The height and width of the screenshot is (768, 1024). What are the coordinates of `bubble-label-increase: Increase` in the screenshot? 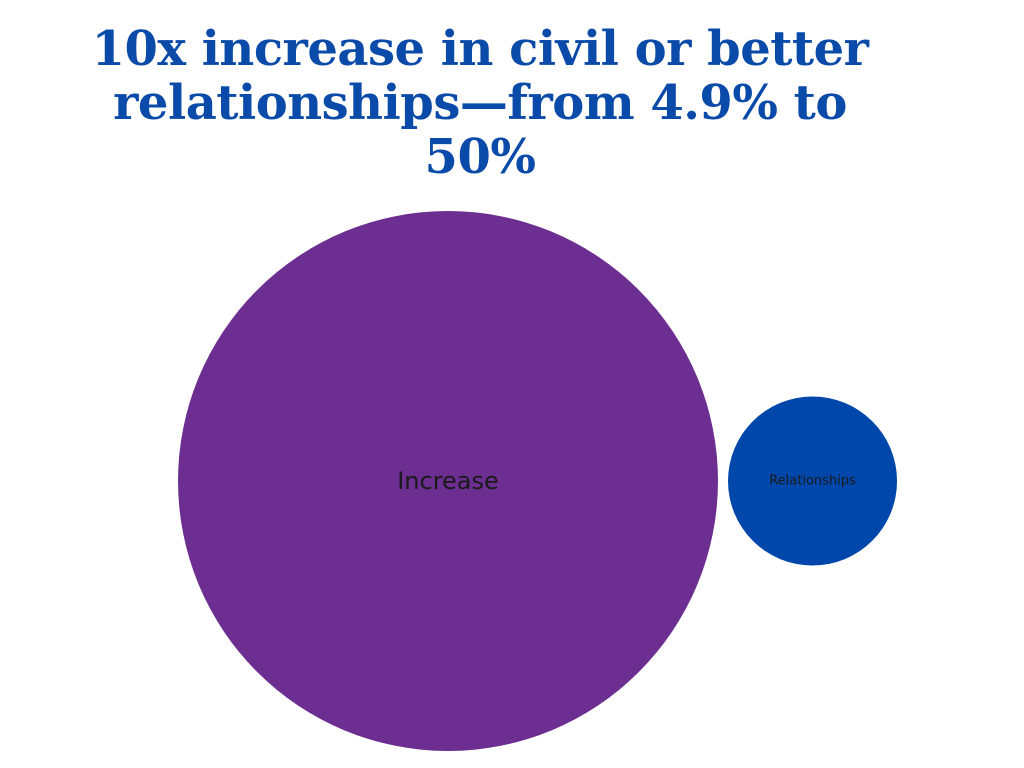 It's located at (448, 481).